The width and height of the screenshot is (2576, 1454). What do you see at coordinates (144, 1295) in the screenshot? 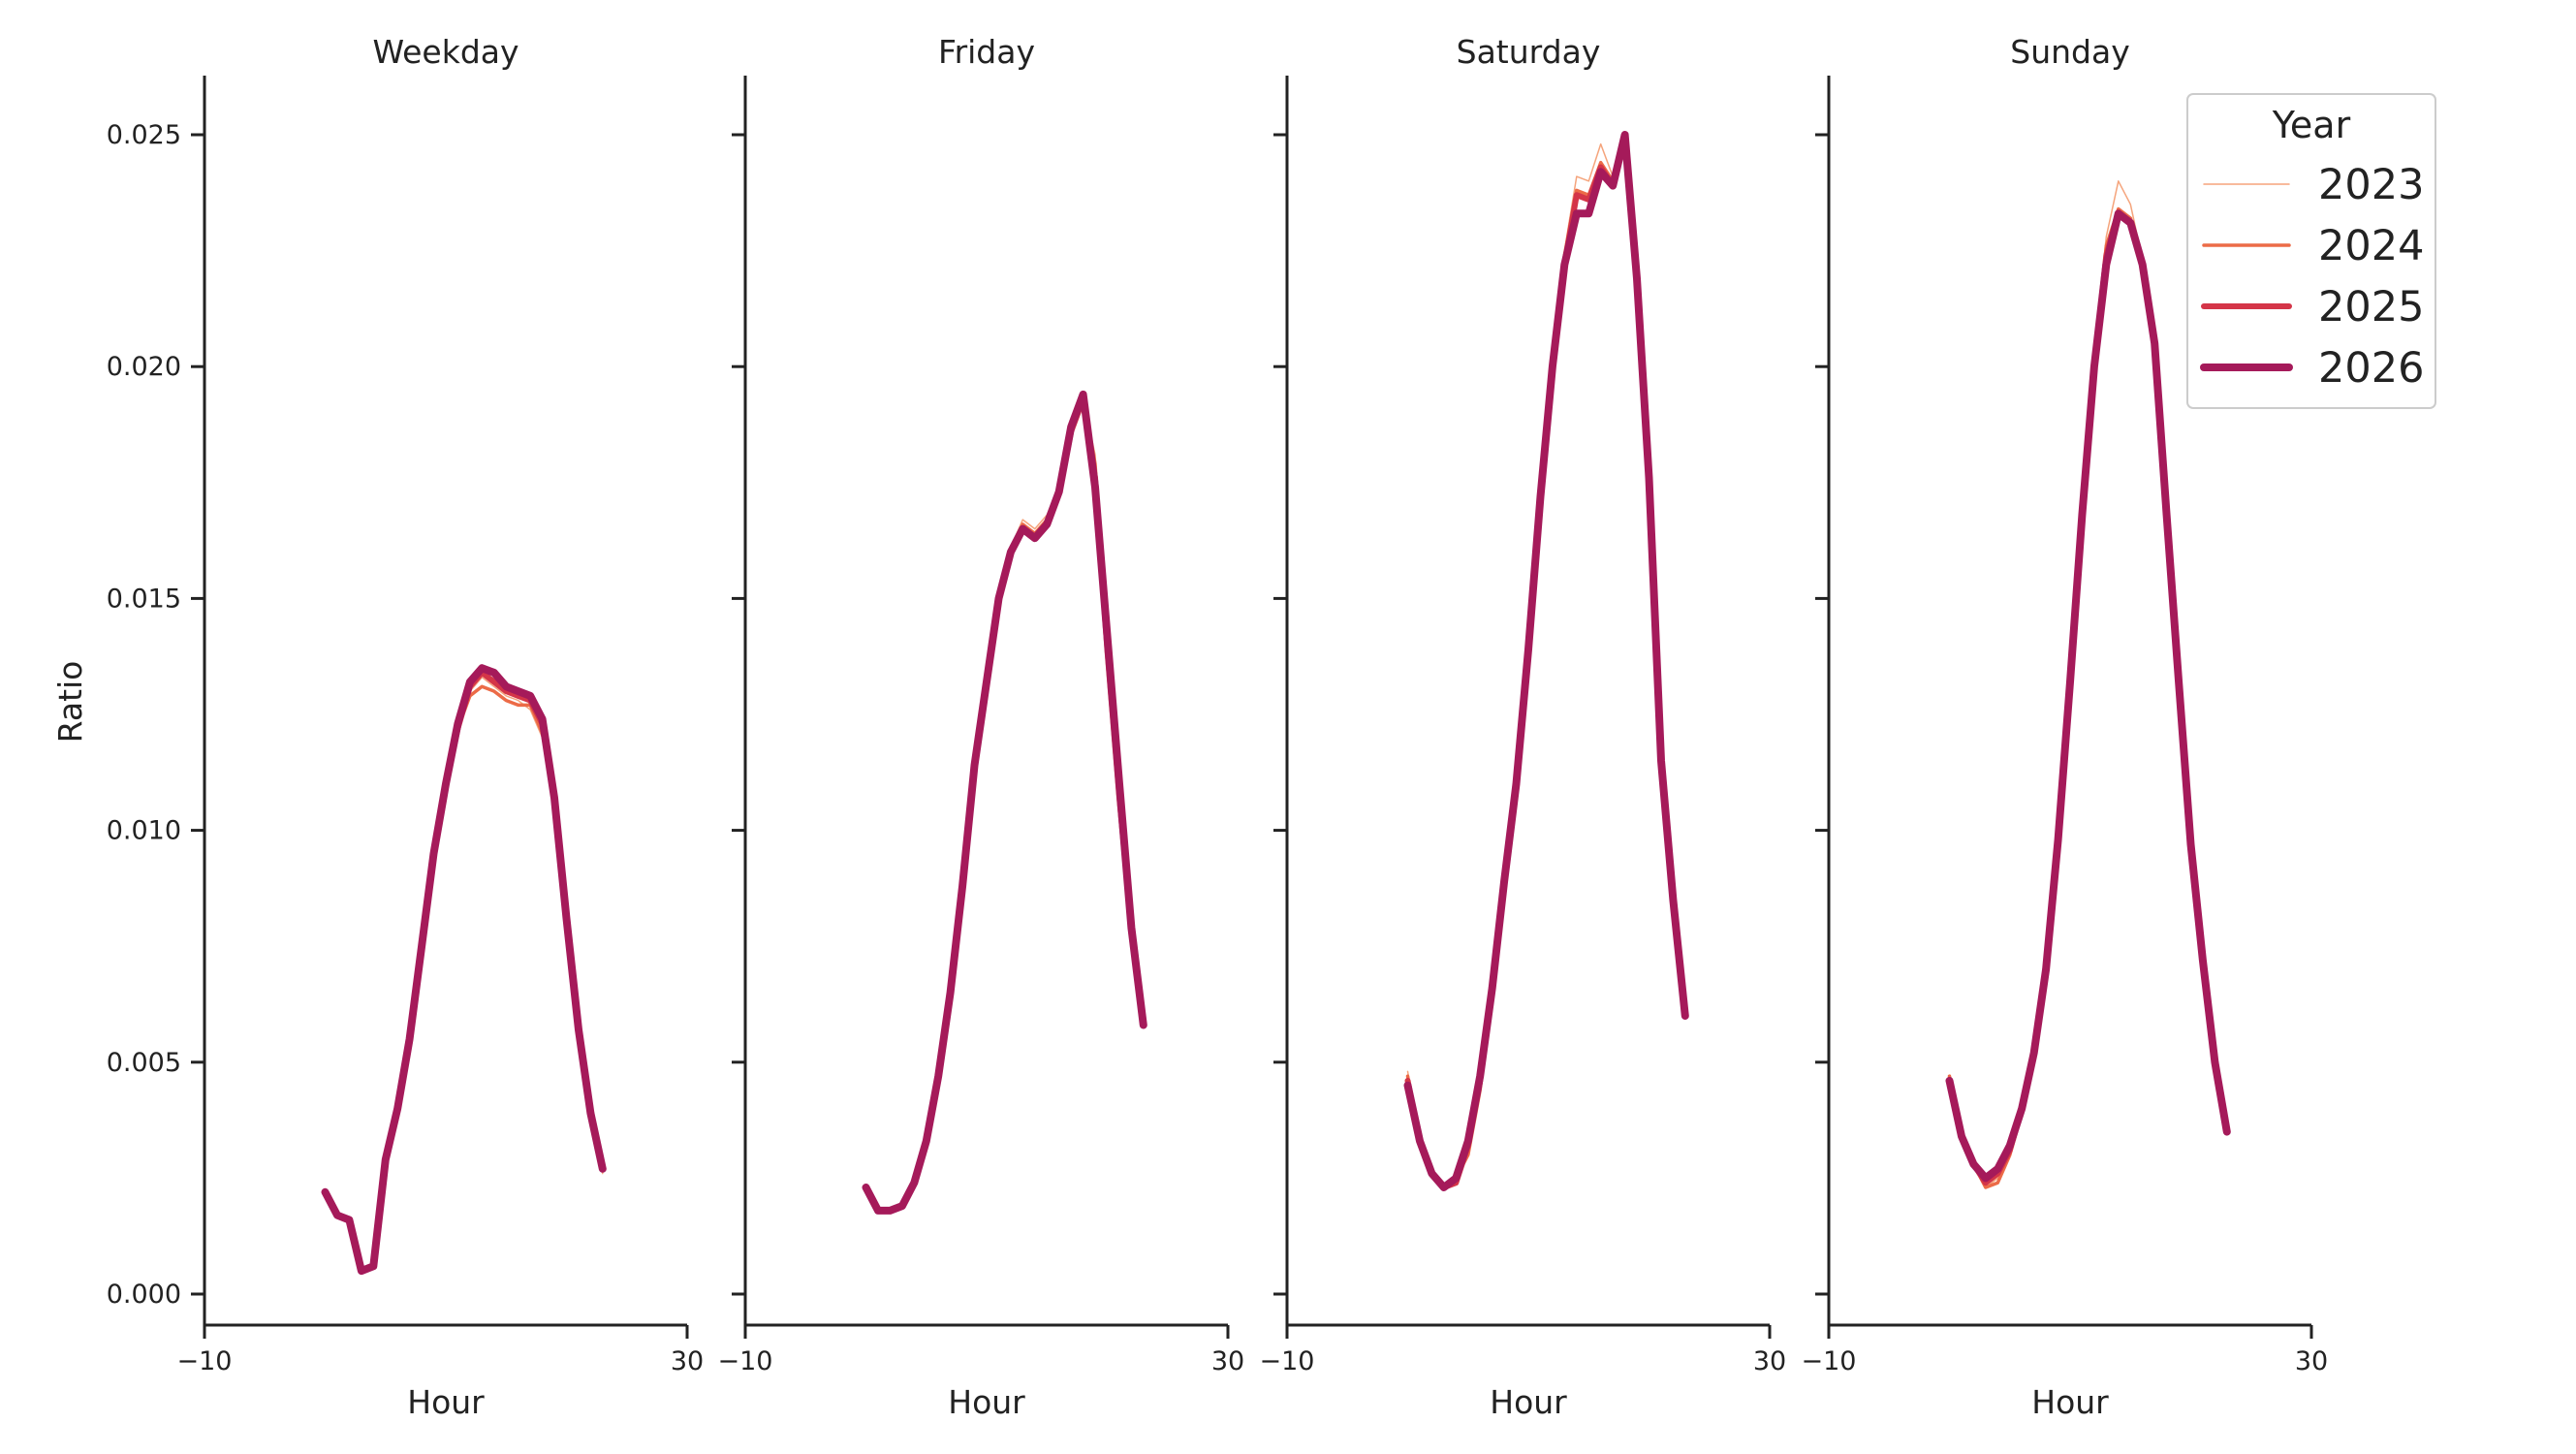
I see `y-tick-label: 0.000` at bounding box center [144, 1295].